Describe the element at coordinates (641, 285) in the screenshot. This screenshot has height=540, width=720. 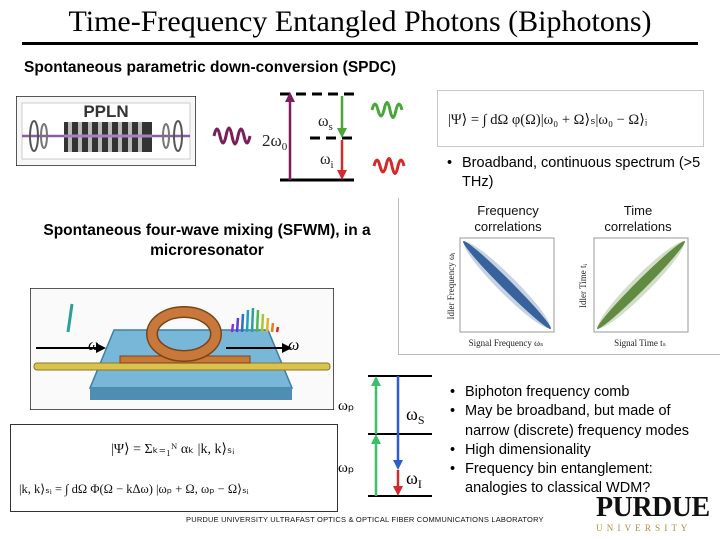
I see `correlation-band` at that location.